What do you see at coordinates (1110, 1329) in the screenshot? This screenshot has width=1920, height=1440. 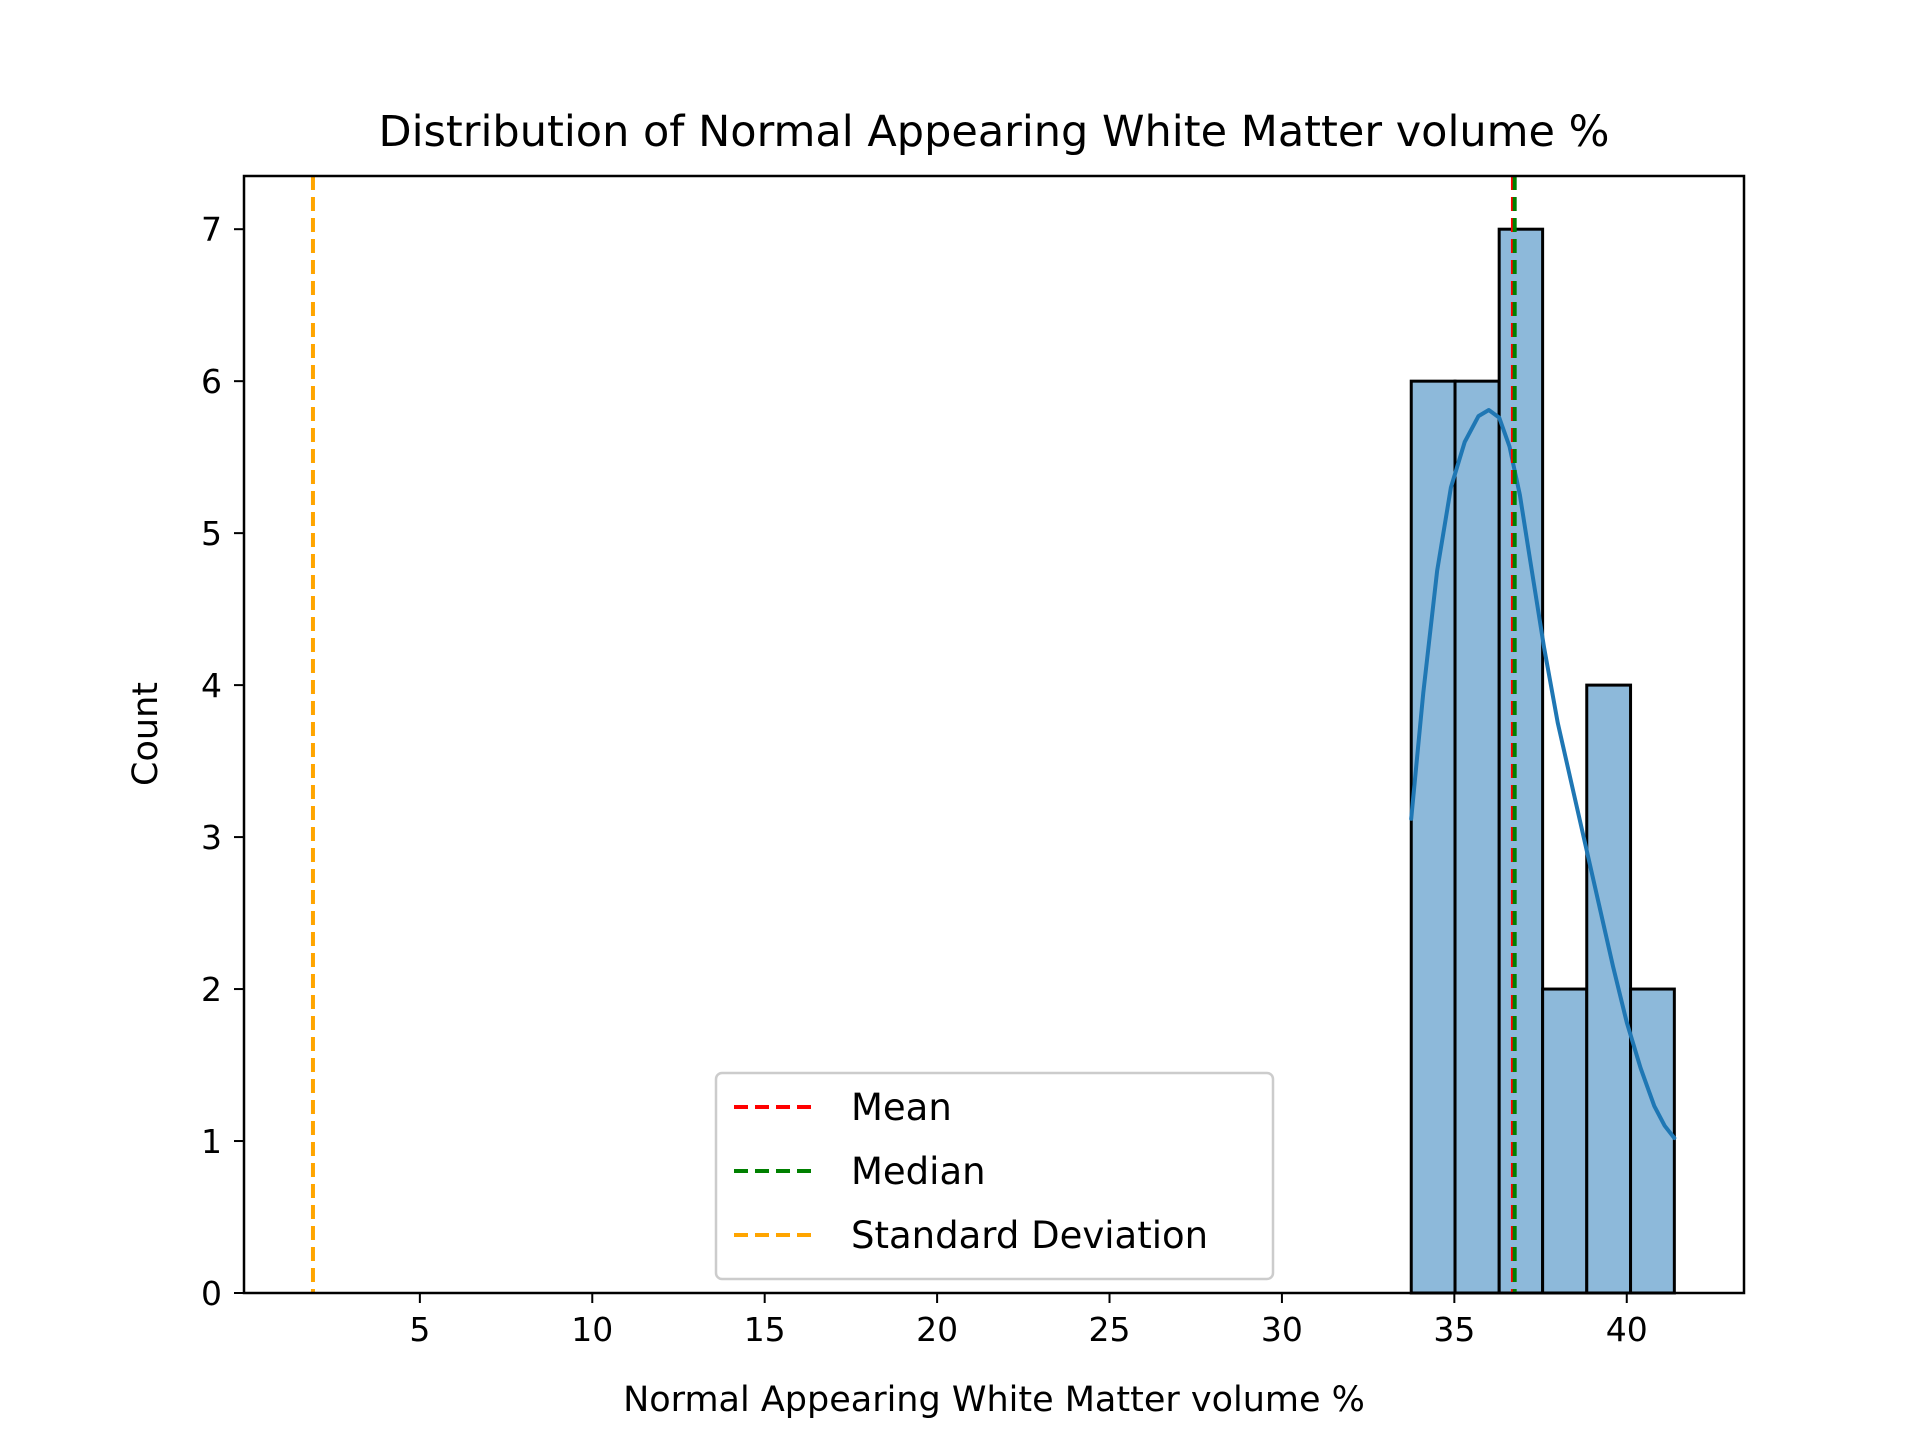 I see `x-tick-label: 25` at bounding box center [1110, 1329].